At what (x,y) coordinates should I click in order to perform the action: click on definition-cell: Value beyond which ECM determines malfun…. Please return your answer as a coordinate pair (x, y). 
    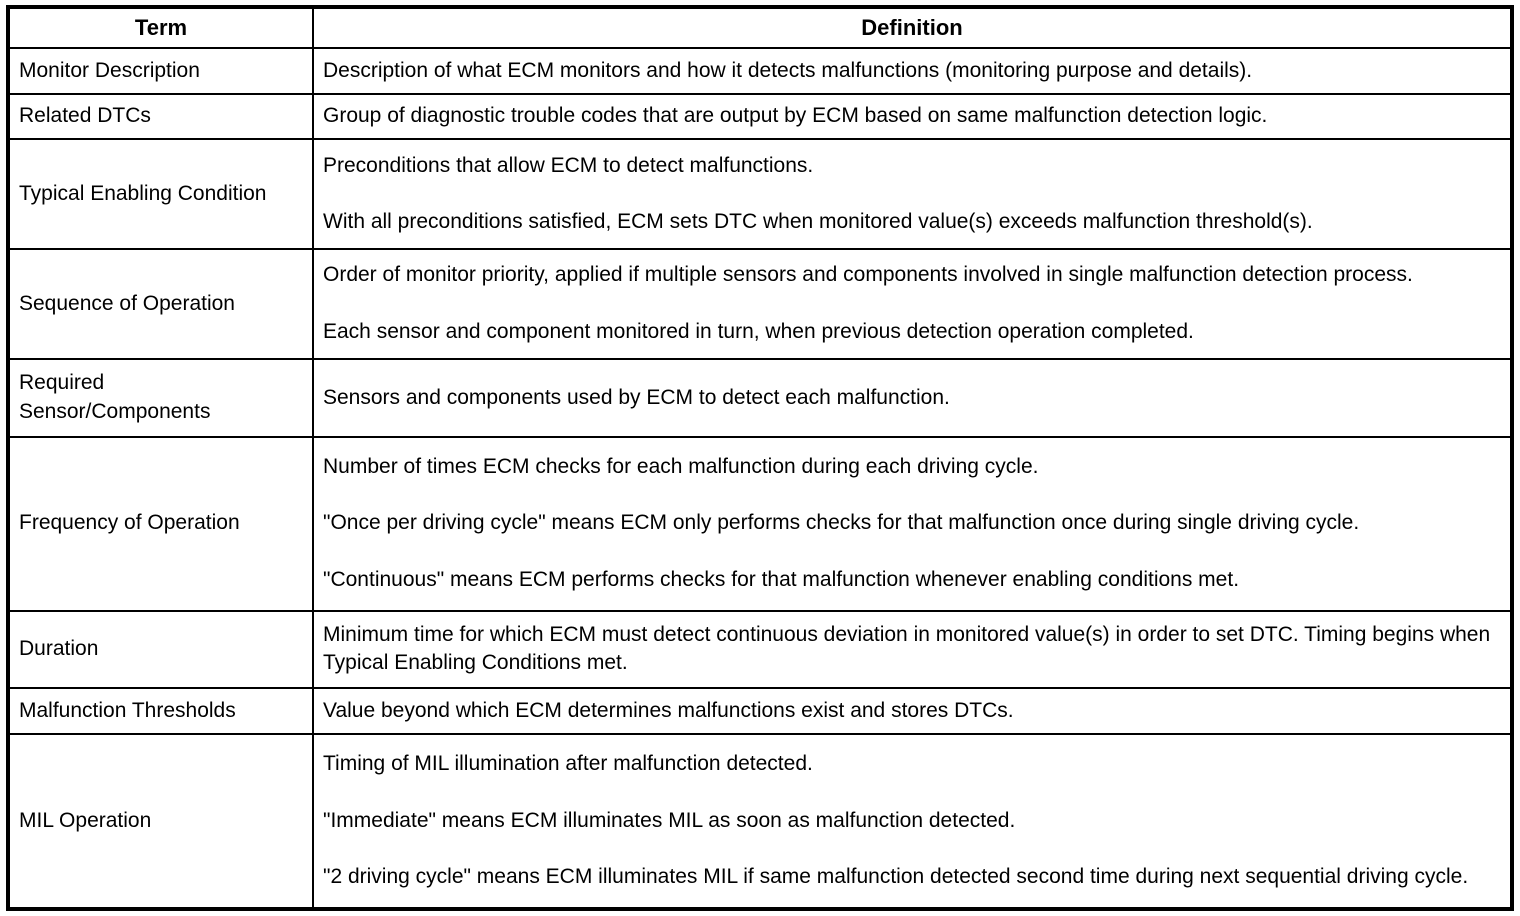
    Looking at the image, I should click on (912, 711).